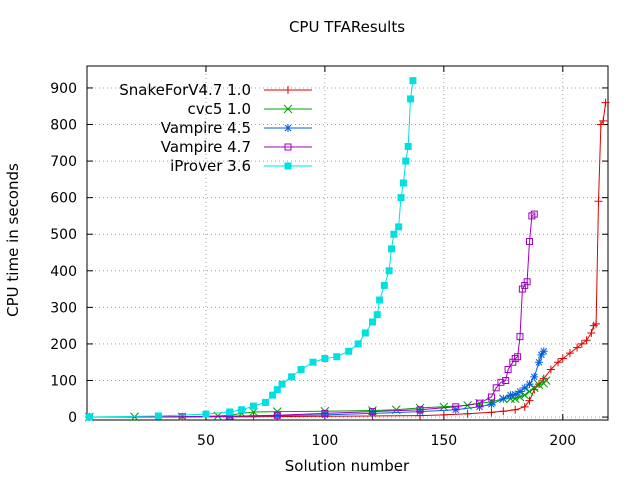 This screenshot has height=480, width=640. Describe the element at coordinates (347, 27) in the screenshot. I see `chart-title: CPU TFAResults` at that location.